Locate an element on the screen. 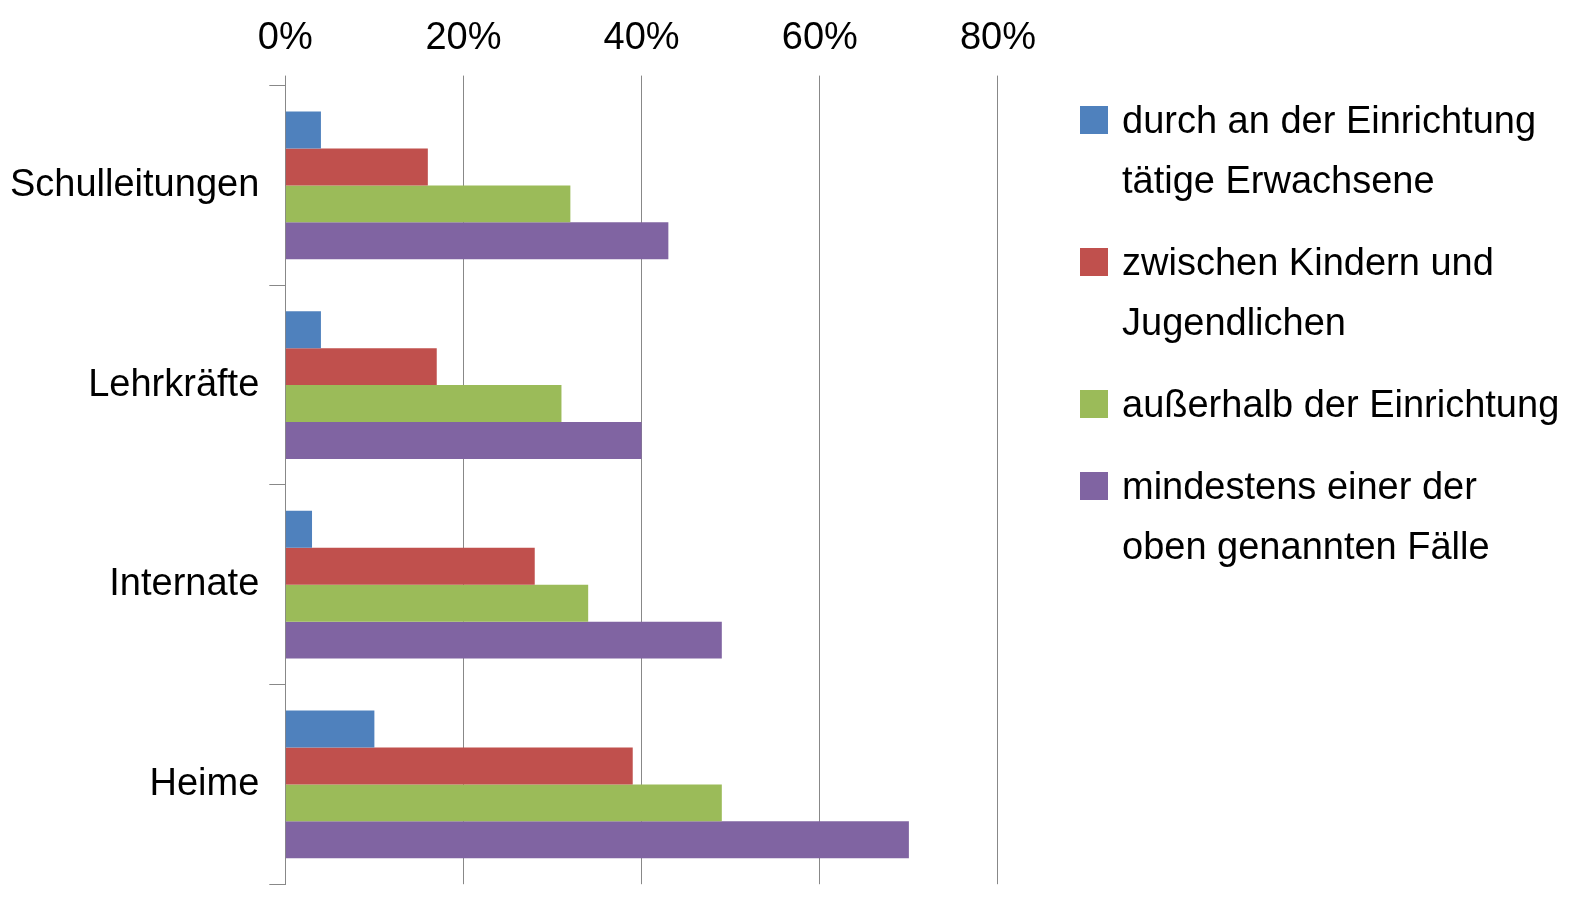 This screenshot has width=1579, height=917. x-tick-label: 40% is located at coordinates (641, 36).